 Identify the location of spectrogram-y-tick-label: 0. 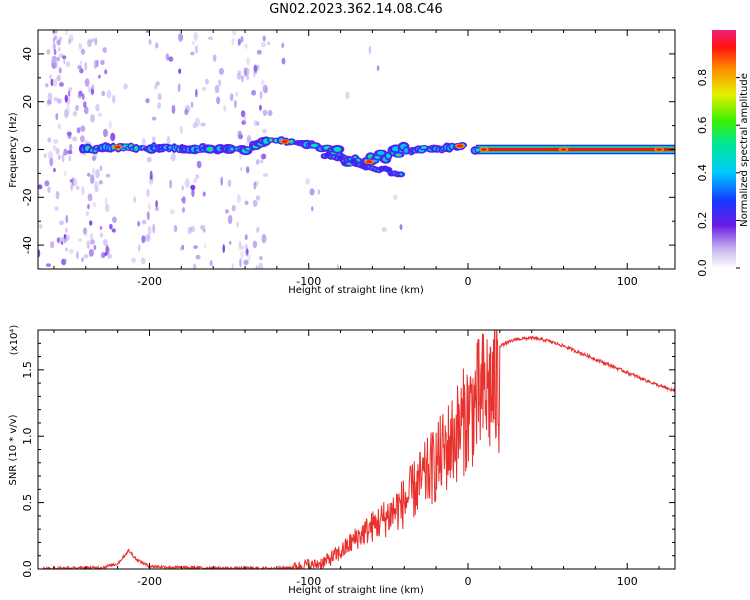
(27, 149).